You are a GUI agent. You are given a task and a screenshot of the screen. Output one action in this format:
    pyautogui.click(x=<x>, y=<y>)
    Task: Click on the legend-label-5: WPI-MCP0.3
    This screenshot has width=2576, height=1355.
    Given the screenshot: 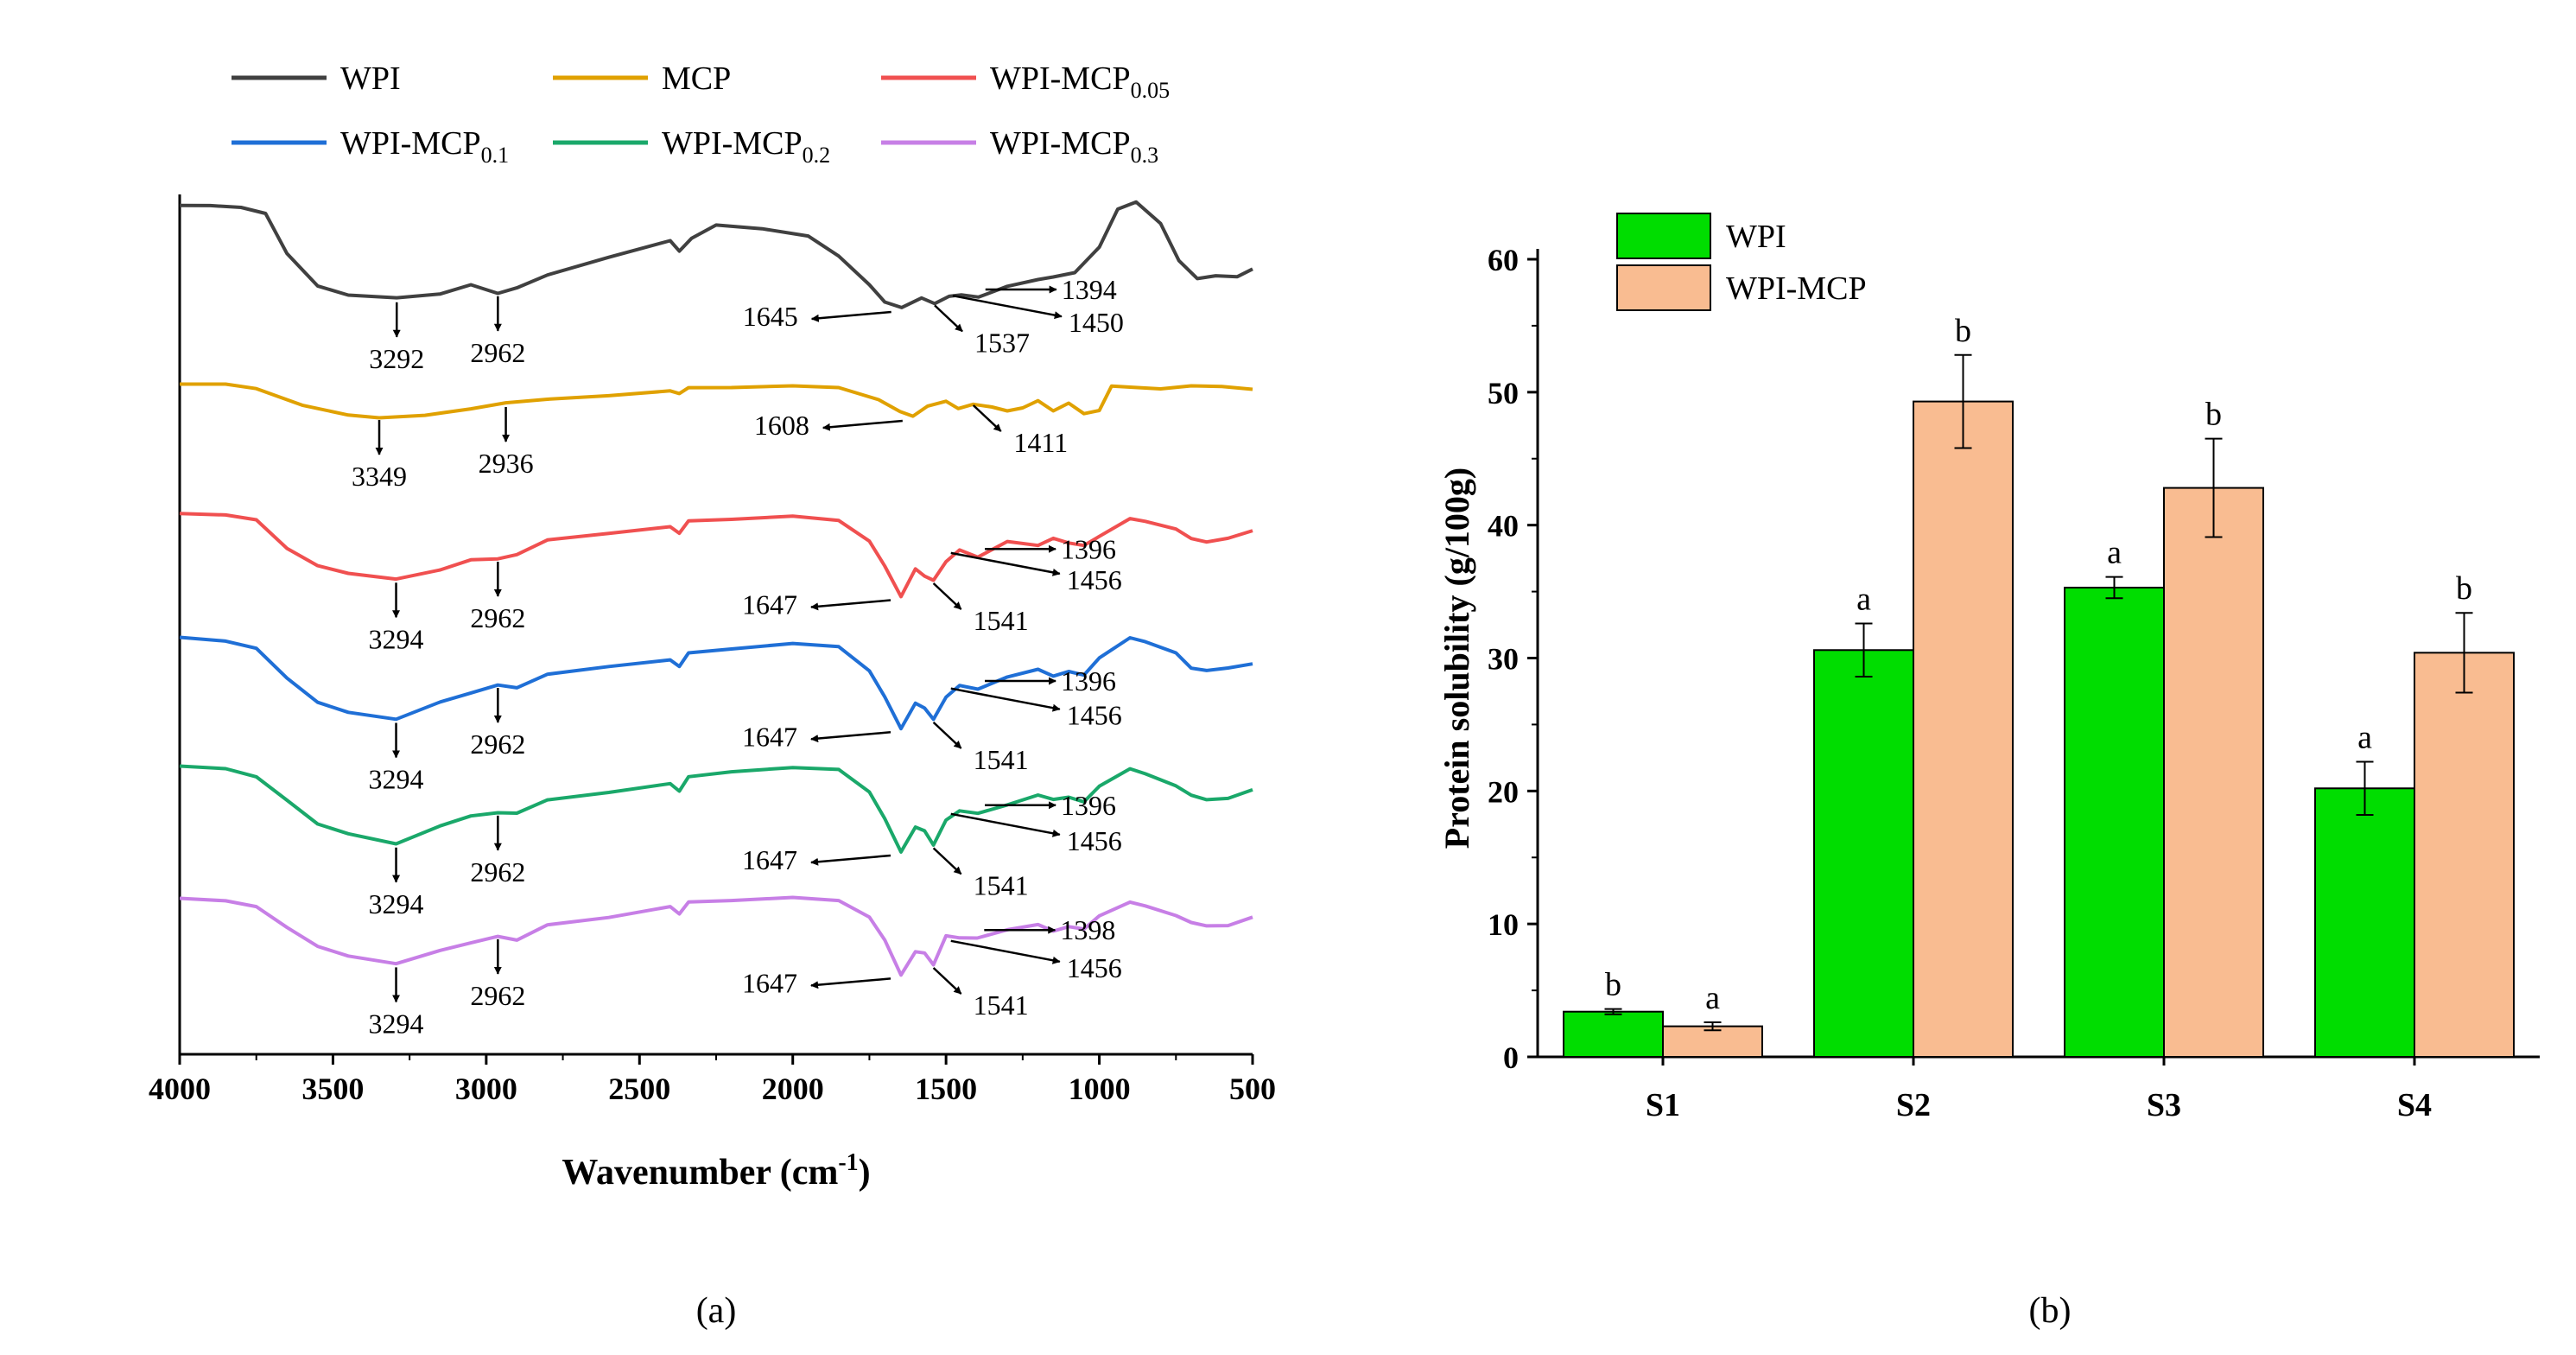 What is the action you would take?
    pyautogui.click(x=1074, y=147)
    